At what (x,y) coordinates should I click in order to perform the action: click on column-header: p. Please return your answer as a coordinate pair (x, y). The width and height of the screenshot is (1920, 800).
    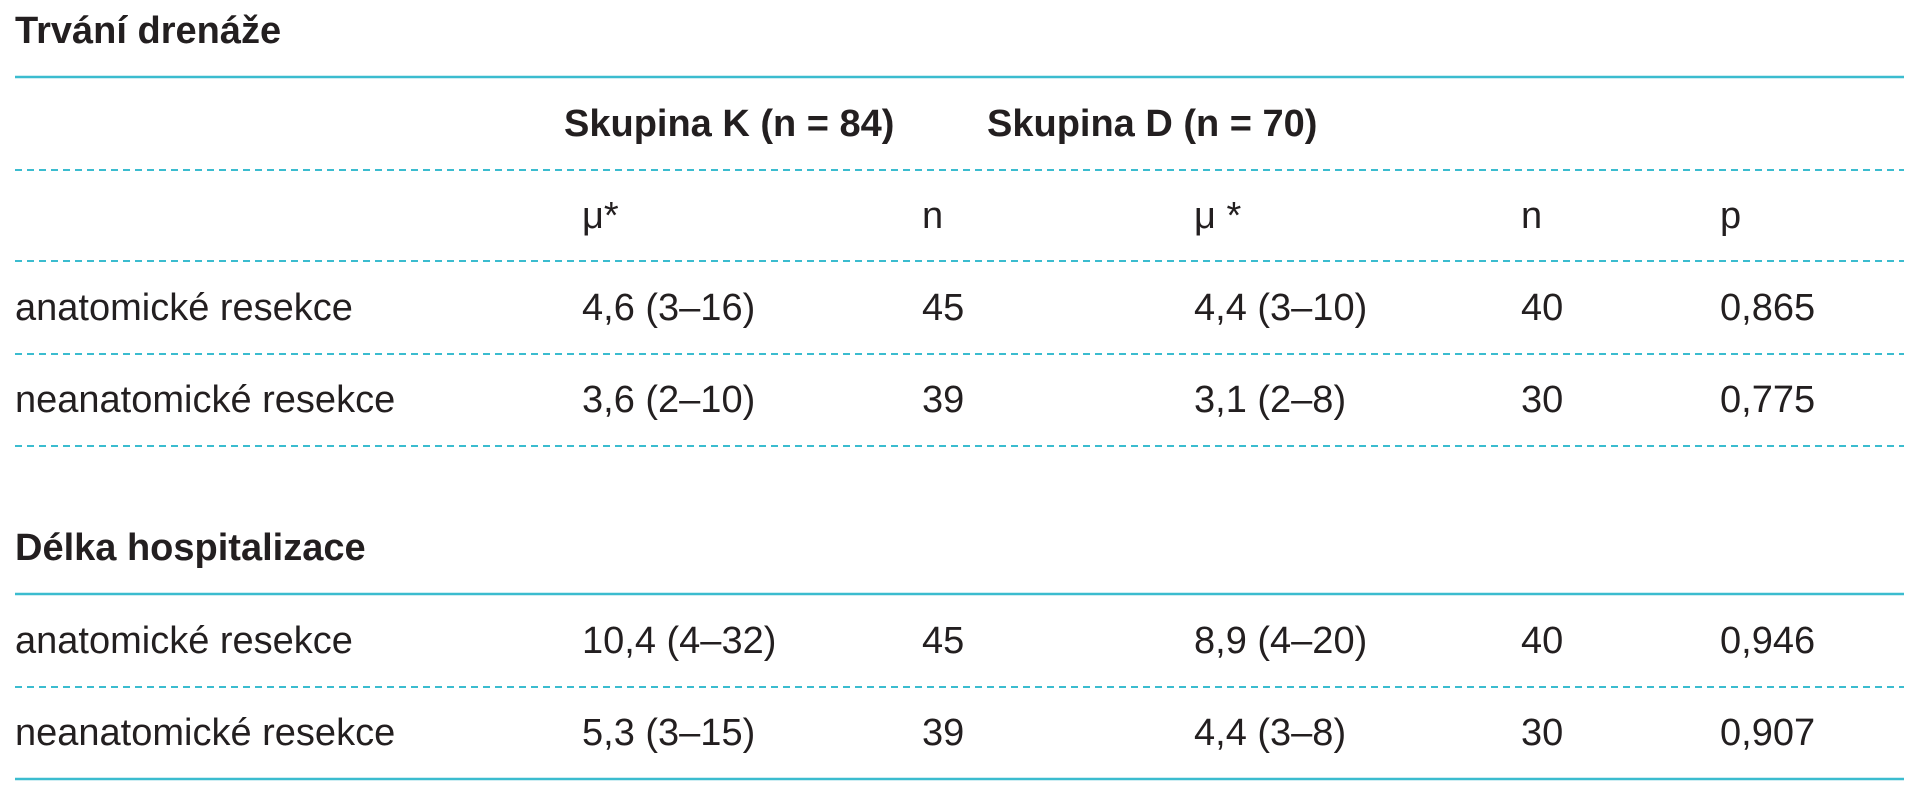
    Looking at the image, I should click on (1730, 216).